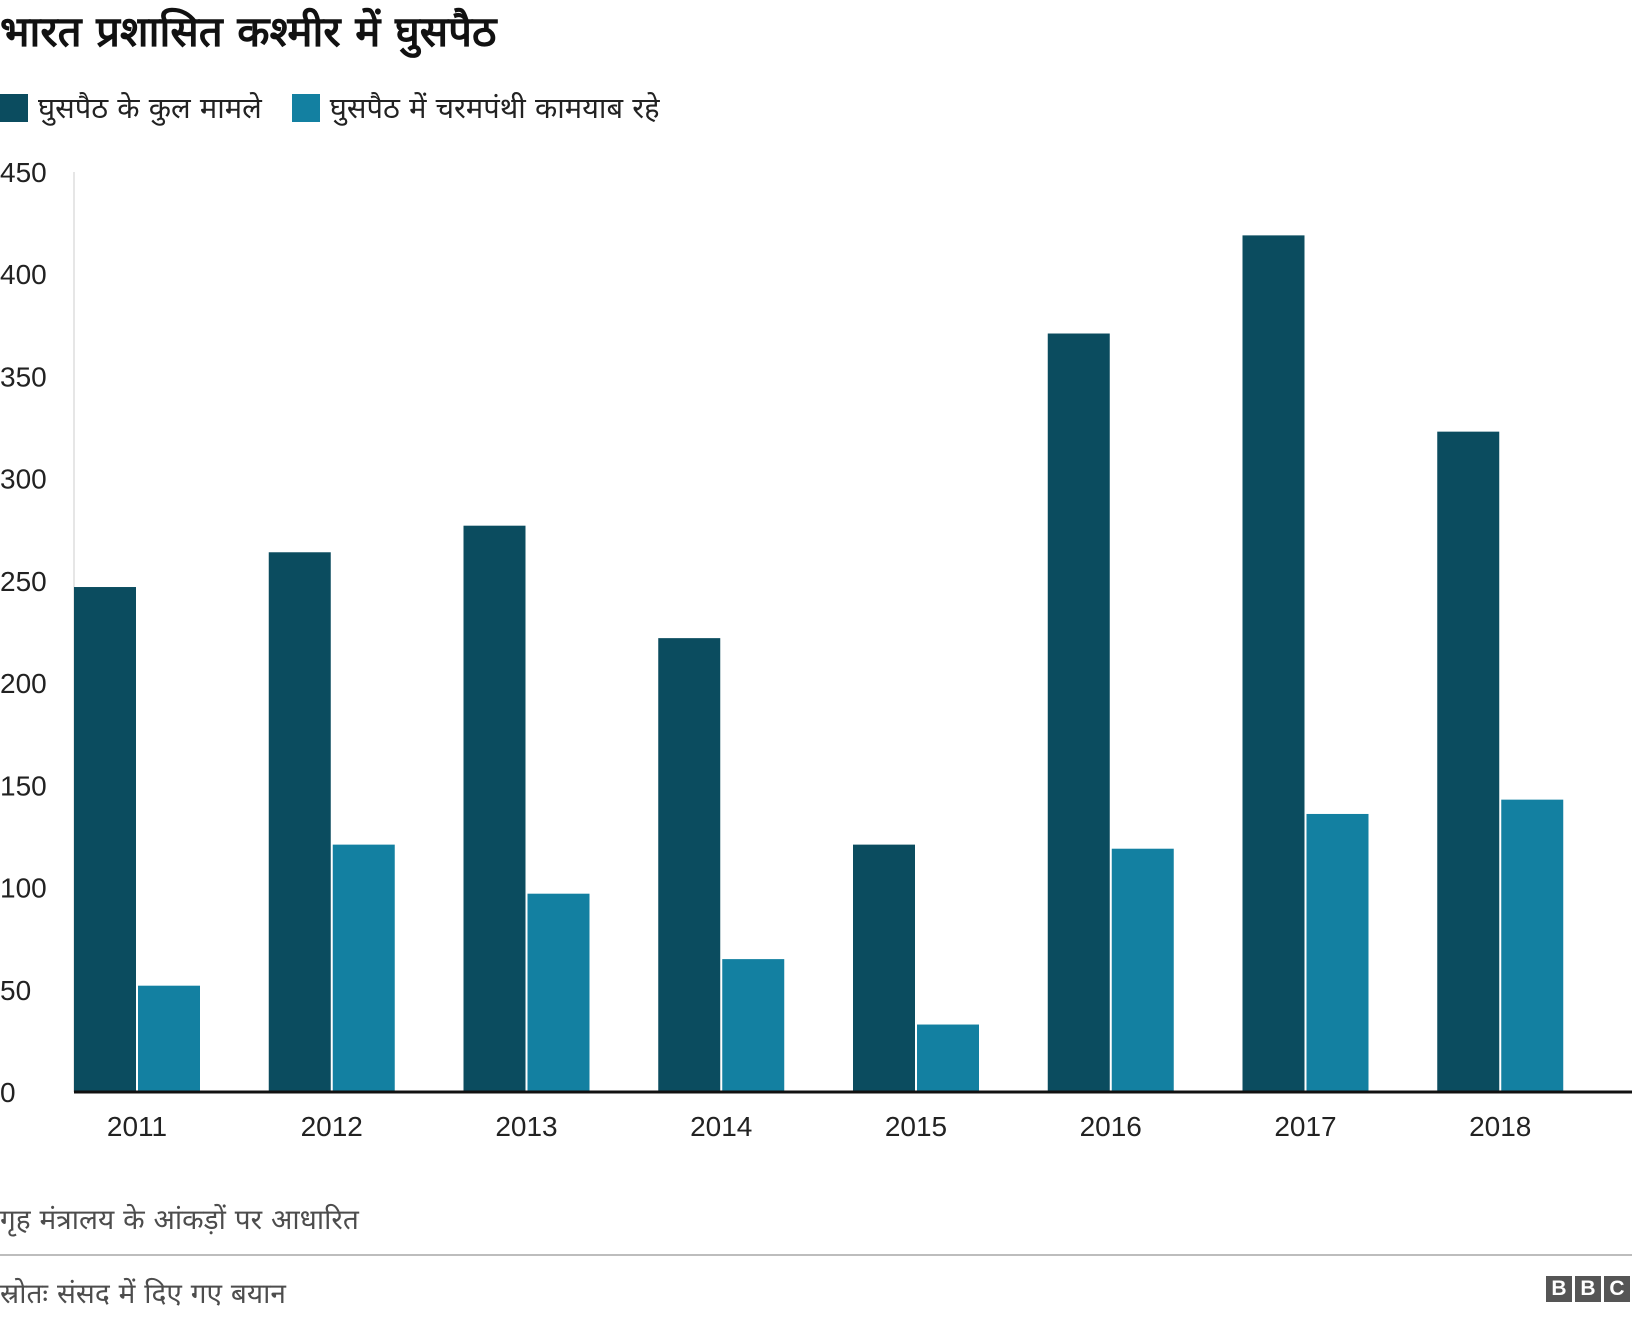 Image resolution: width=1632 pixels, height=1322 pixels. What do you see at coordinates (753, 1025) in the screenshot?
I see `bar-successful-2014` at bounding box center [753, 1025].